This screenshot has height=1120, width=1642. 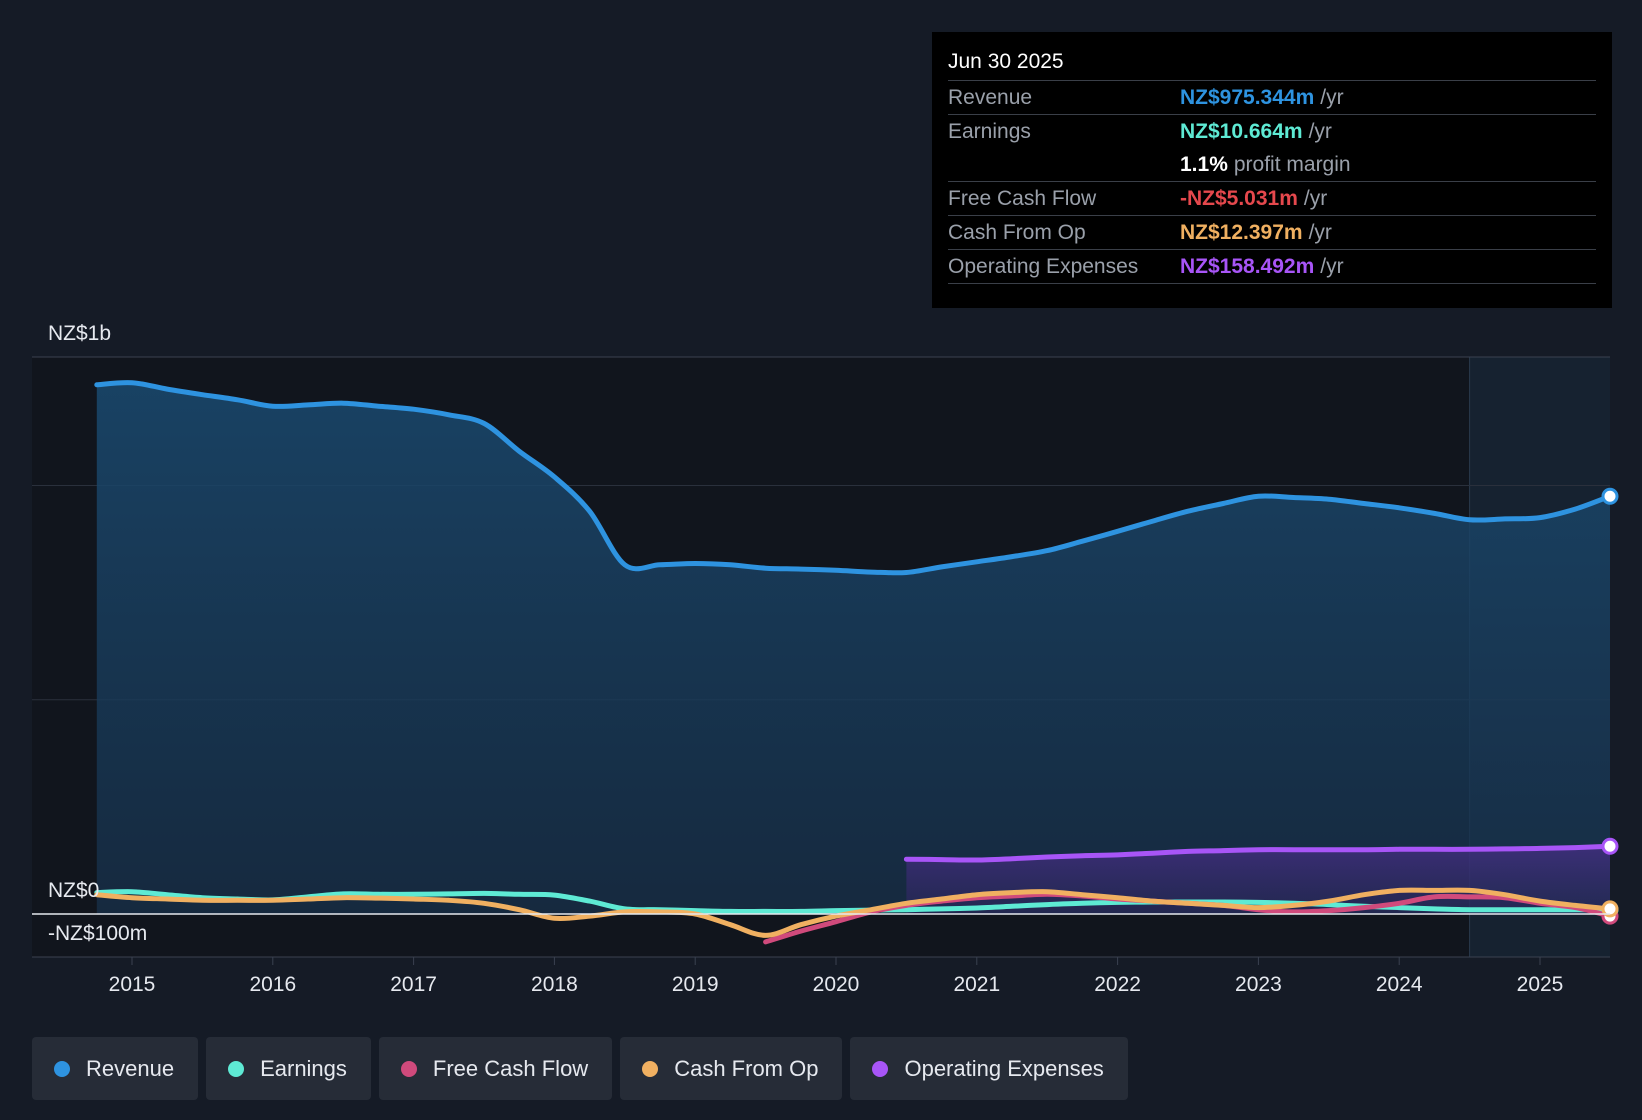 What do you see at coordinates (695, 984) in the screenshot?
I see `x-tick-label: 2019` at bounding box center [695, 984].